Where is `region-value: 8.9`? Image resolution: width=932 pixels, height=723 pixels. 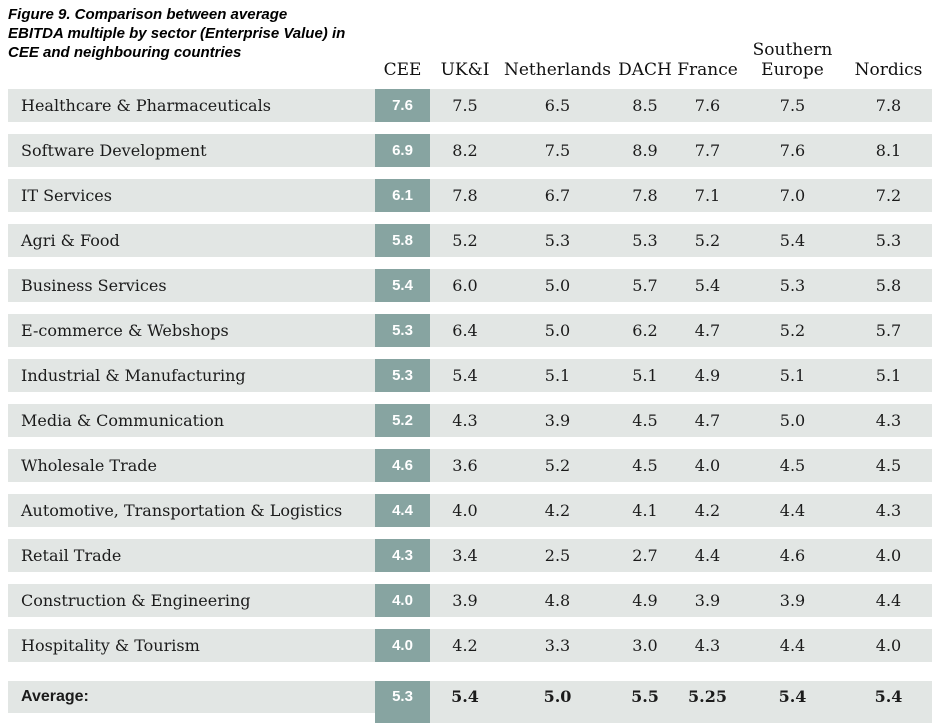 region-value: 8.9 is located at coordinates (645, 150).